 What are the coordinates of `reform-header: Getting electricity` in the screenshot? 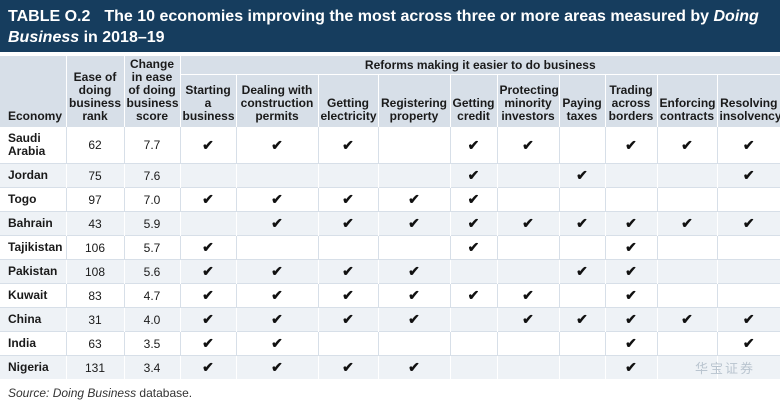 It's located at (347, 100).